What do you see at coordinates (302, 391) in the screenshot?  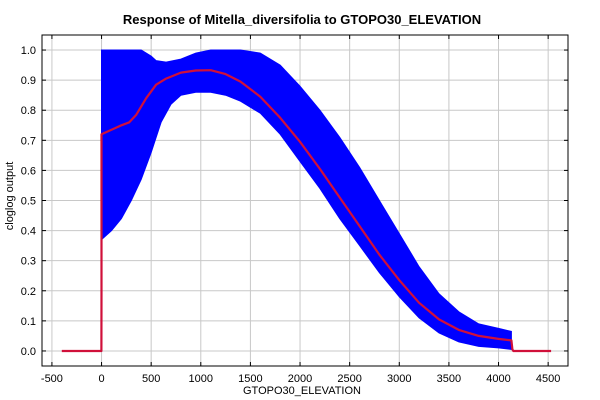 I see `x-axis-label: GTOPO30_ELEVATION` at bounding box center [302, 391].